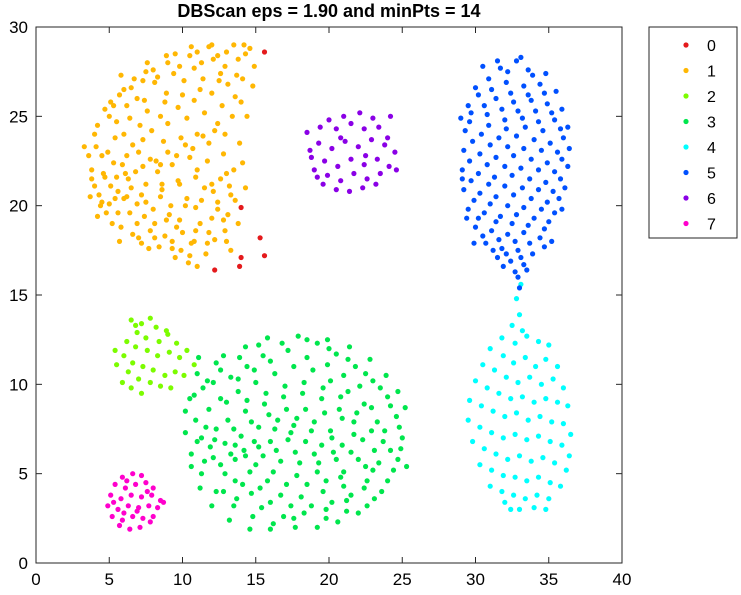 This screenshot has height=595, width=741. I want to click on y-tick-label: 25, so click(18, 116).